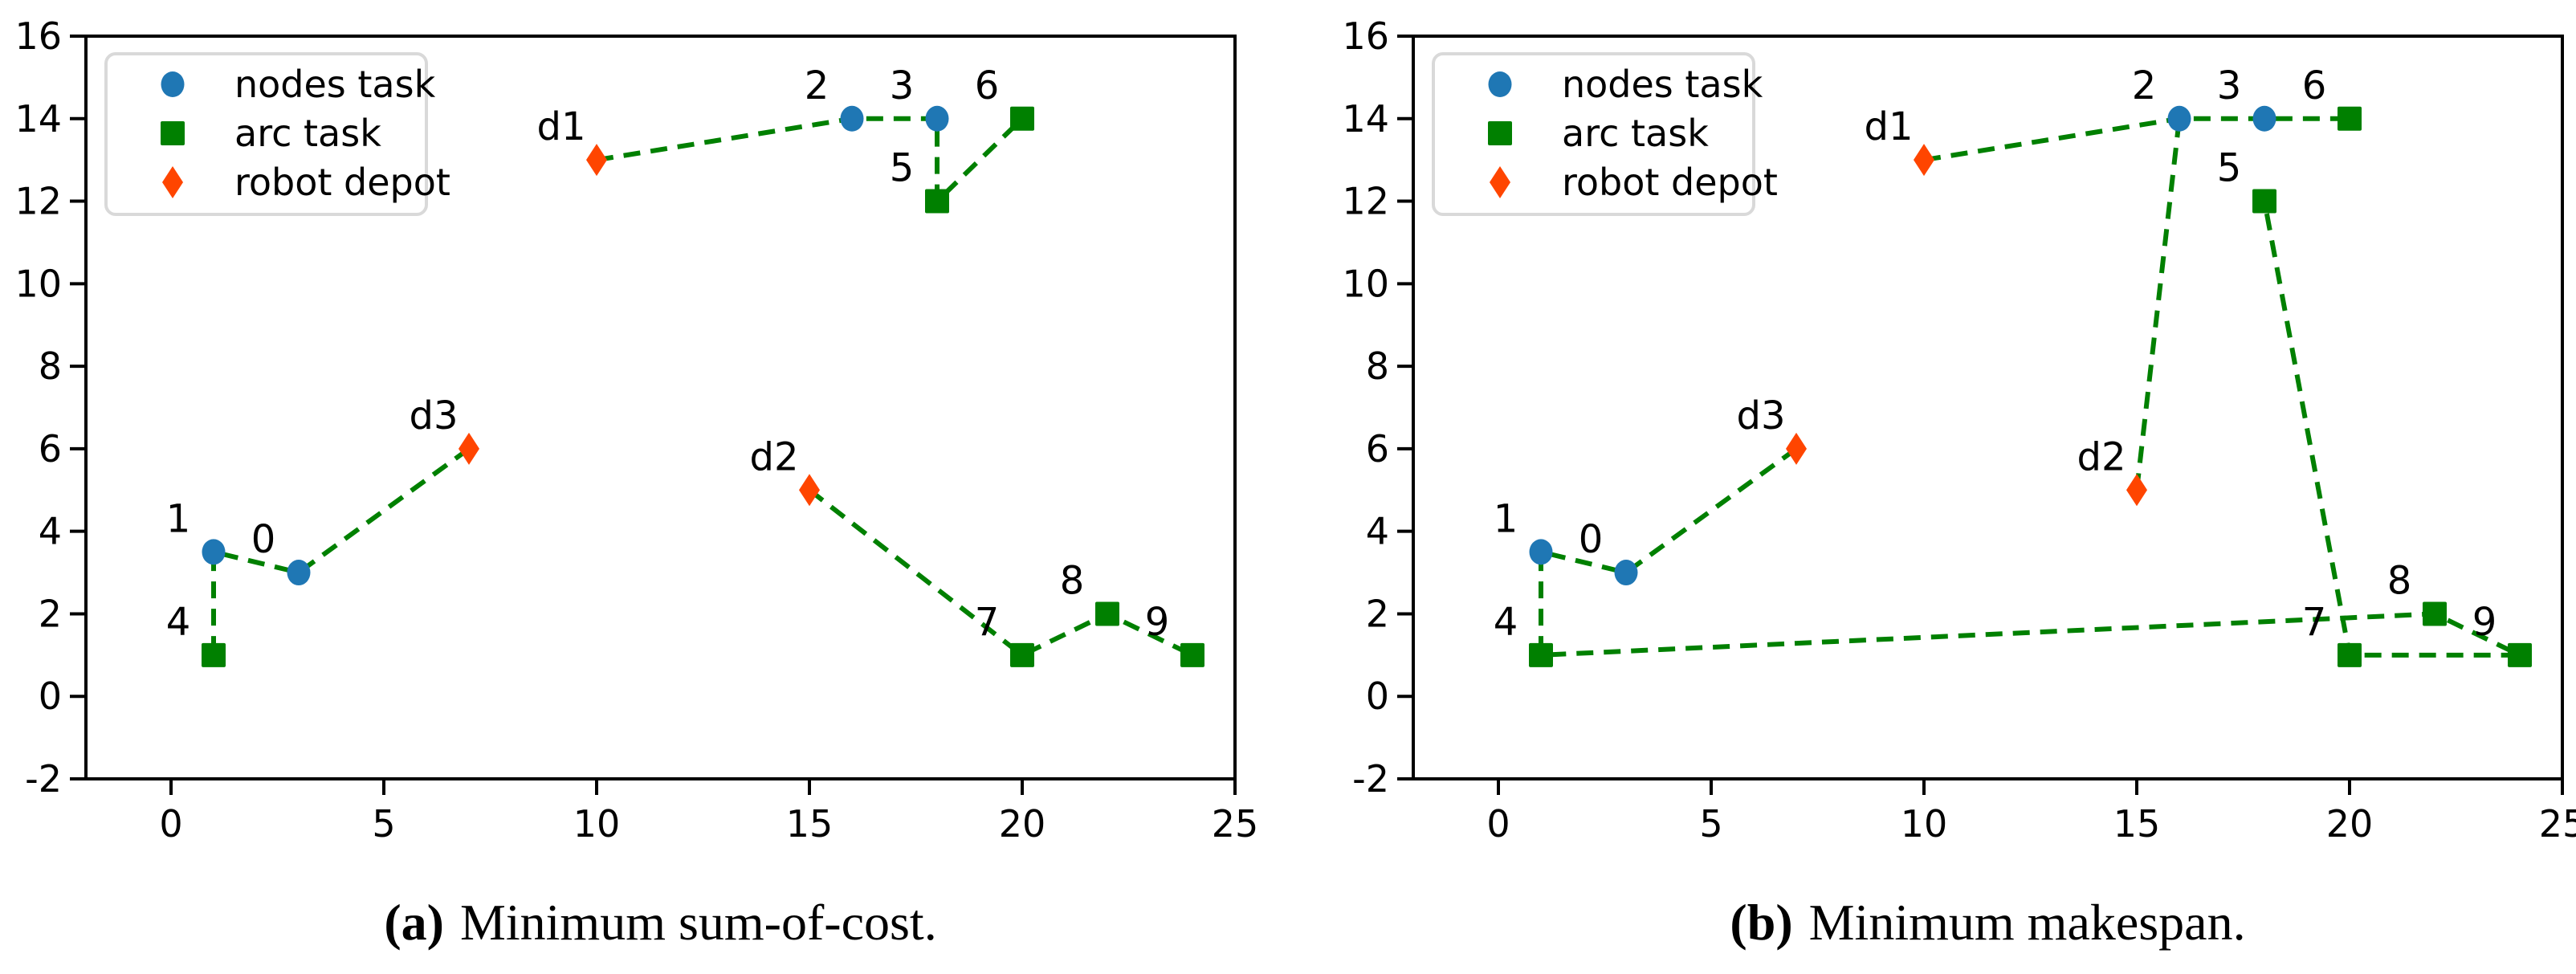 This screenshot has height=974, width=2576. Describe the element at coordinates (2484, 622) in the screenshot. I see `point-label-9: 9` at that location.